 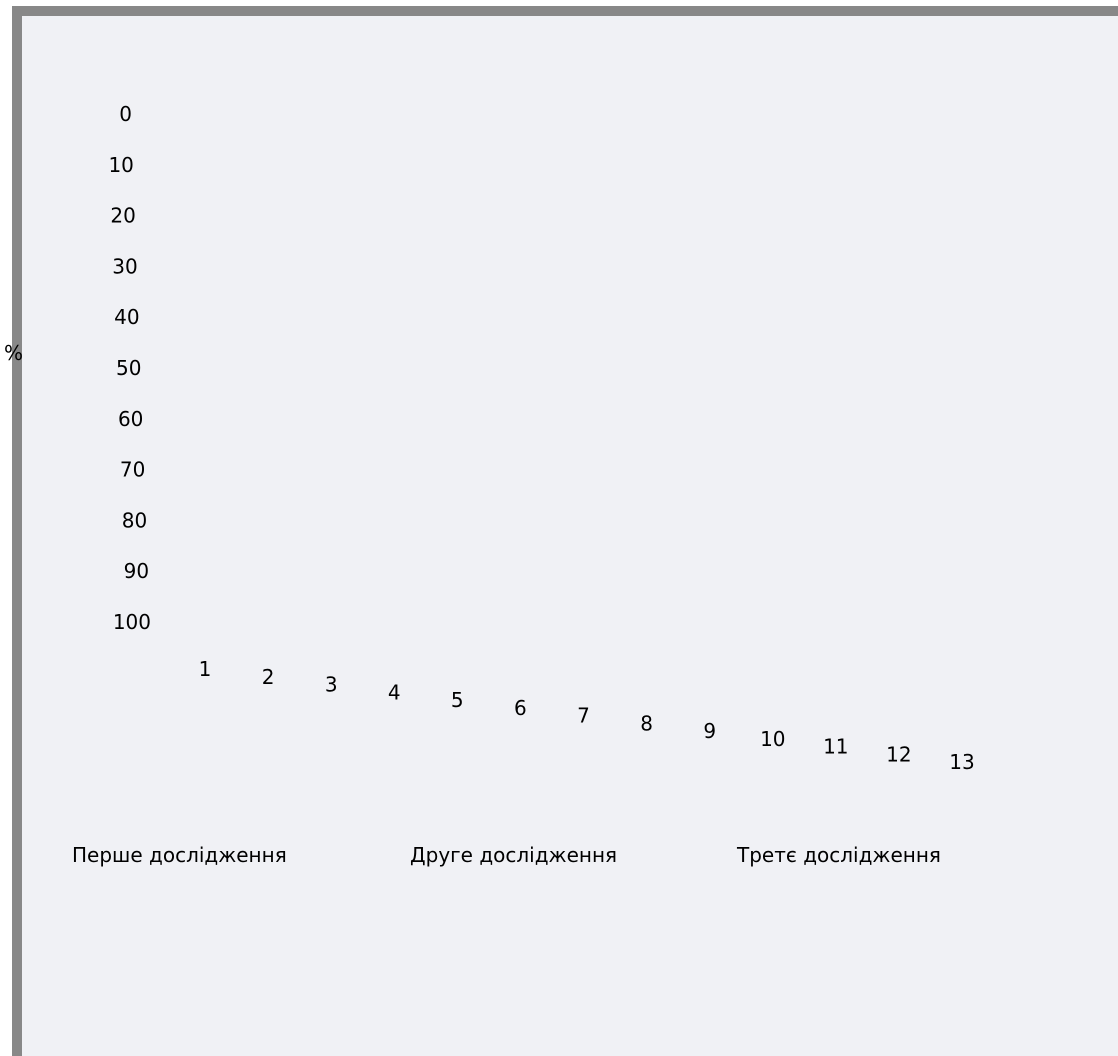 What do you see at coordinates (394, 692) in the screenshot?
I see `x-tick-label: 4` at bounding box center [394, 692].